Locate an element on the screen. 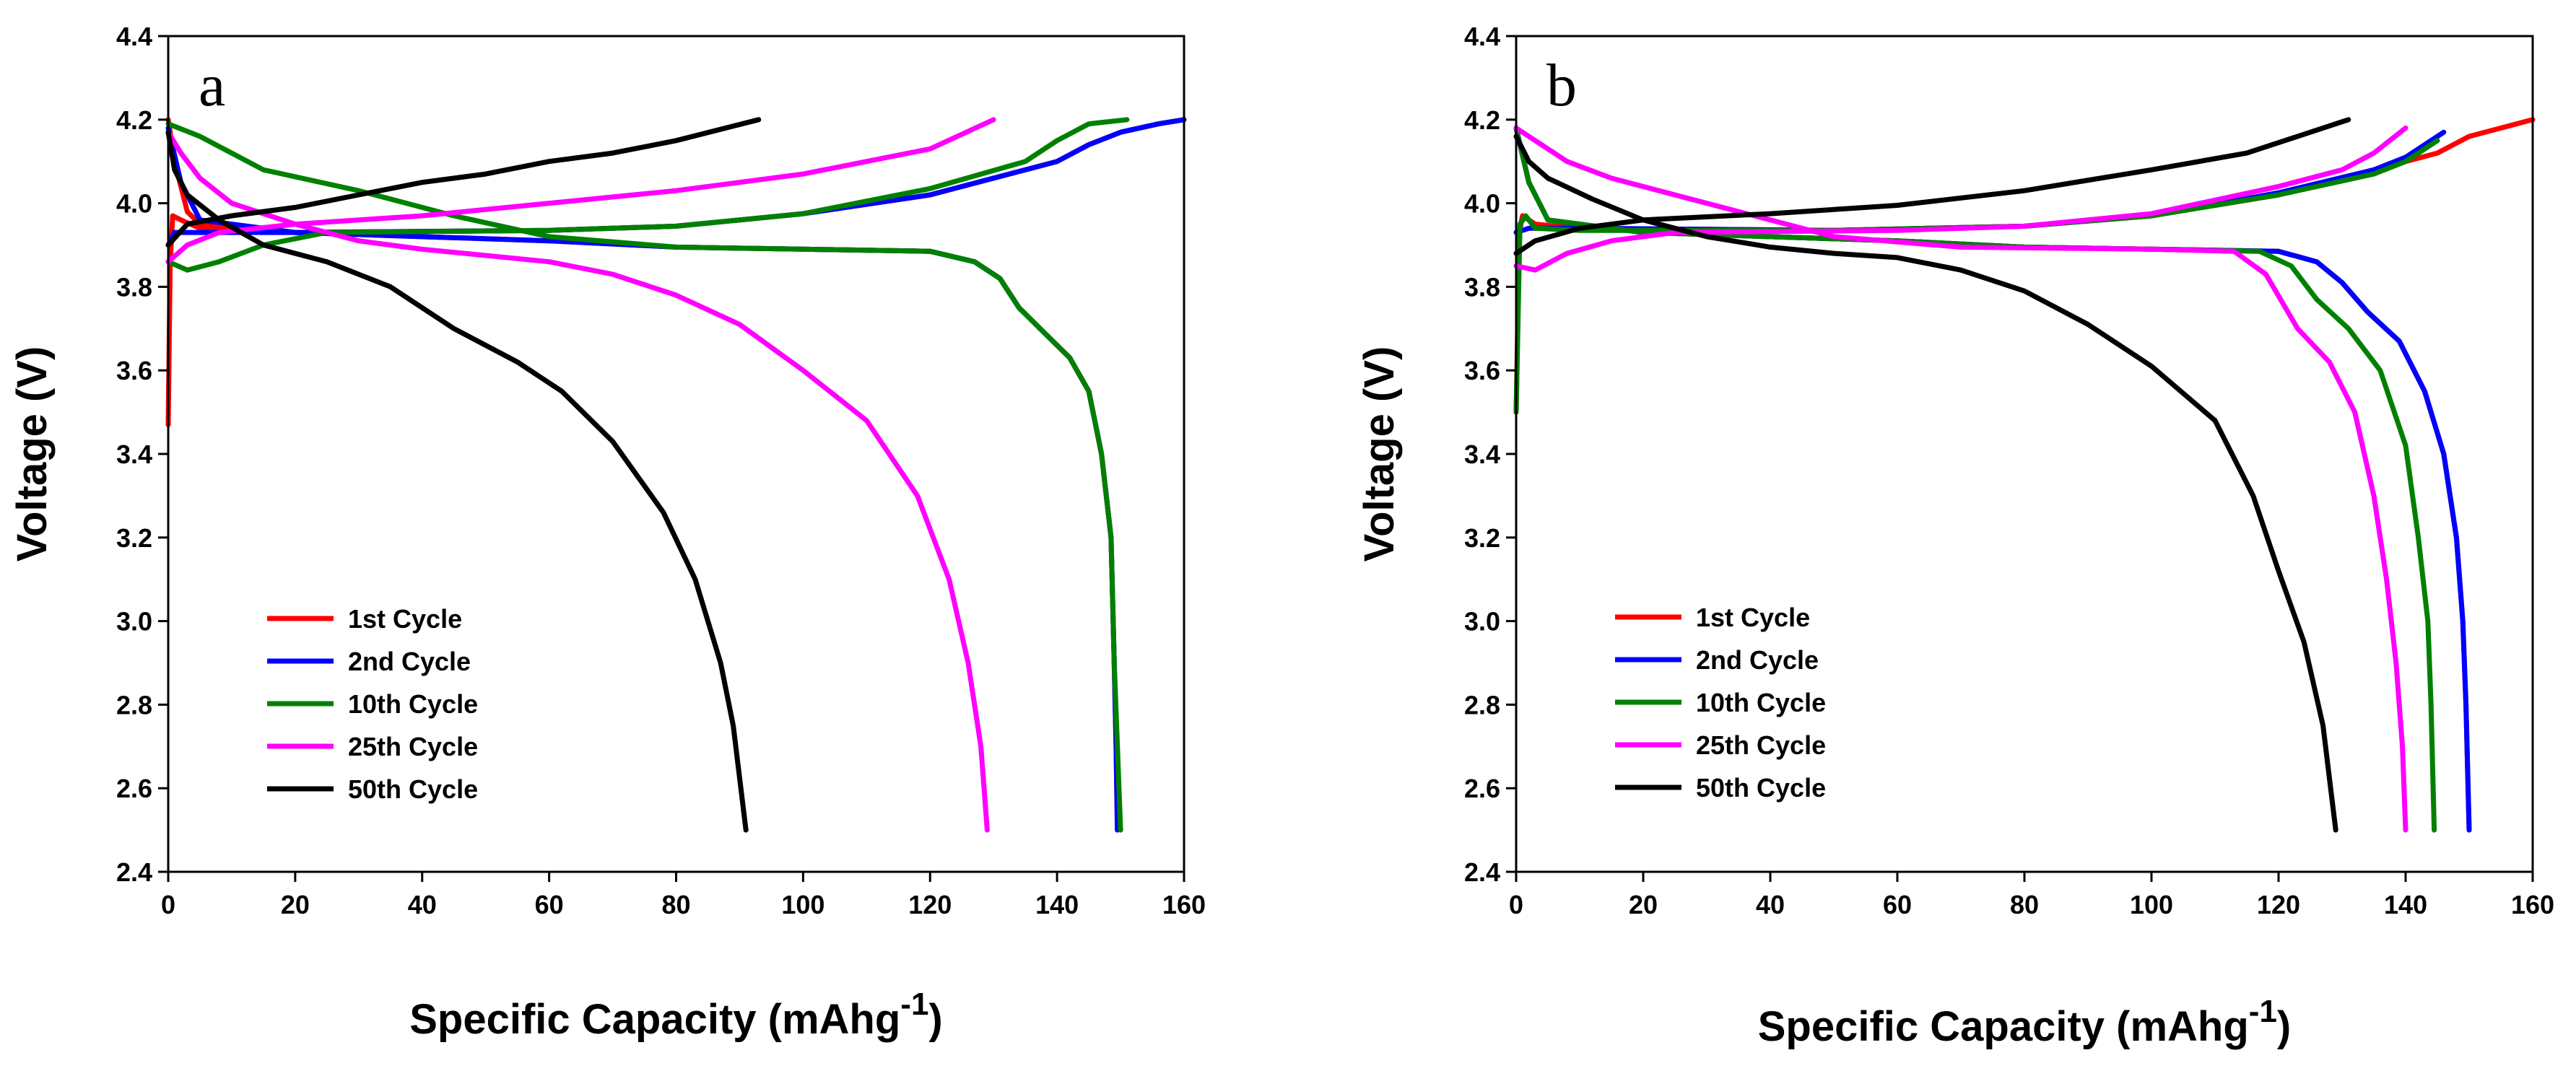 The height and width of the screenshot is (1071, 2576). panel-label: b is located at coordinates (1561, 85).